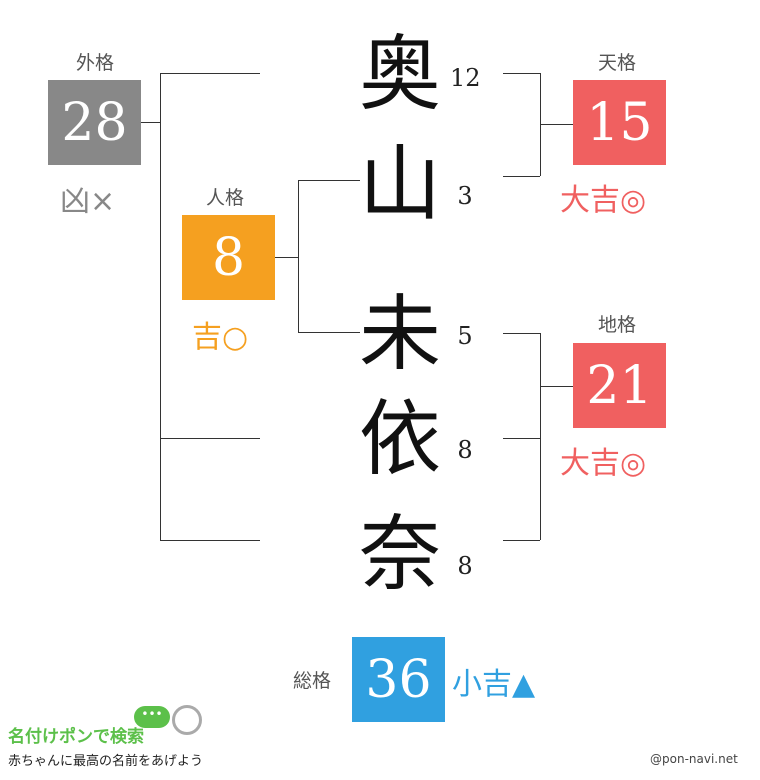 Image resolution: width=760 pixels, height=780 pixels. Describe the element at coordinates (224, 198) in the screenshot. I see `jinkaku-label: 人格` at that location.